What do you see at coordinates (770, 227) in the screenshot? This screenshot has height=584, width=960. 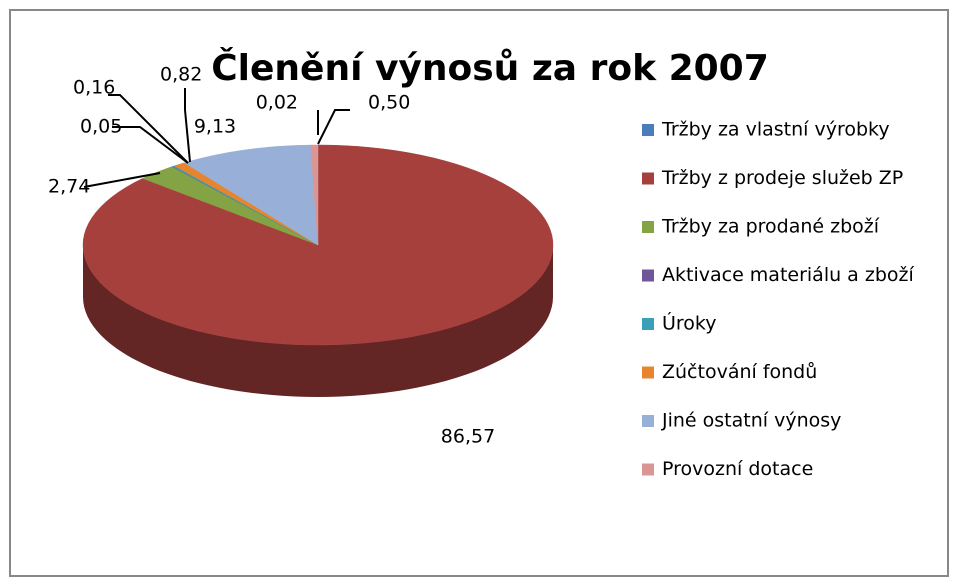 I see `legend-label: Tržby za prodané zboží` at bounding box center [770, 227].